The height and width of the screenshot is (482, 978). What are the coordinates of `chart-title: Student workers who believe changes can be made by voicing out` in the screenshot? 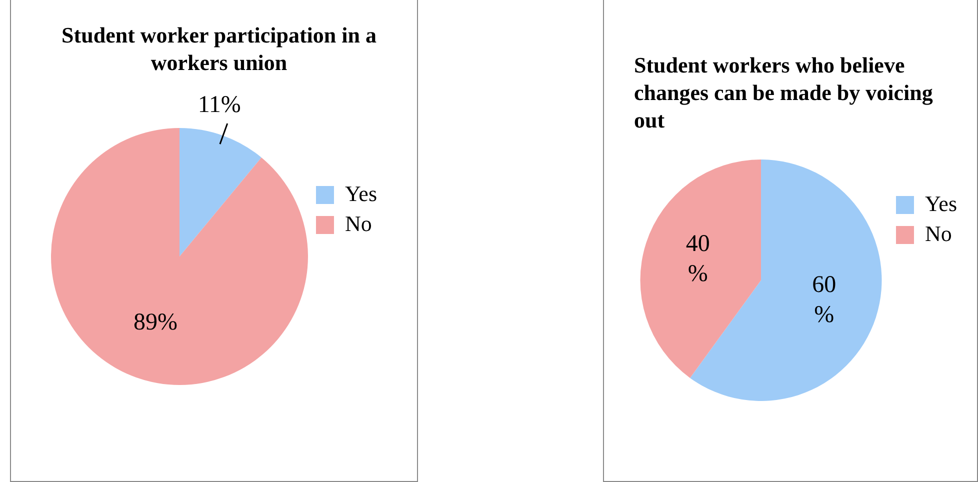 It's located at (783, 92).